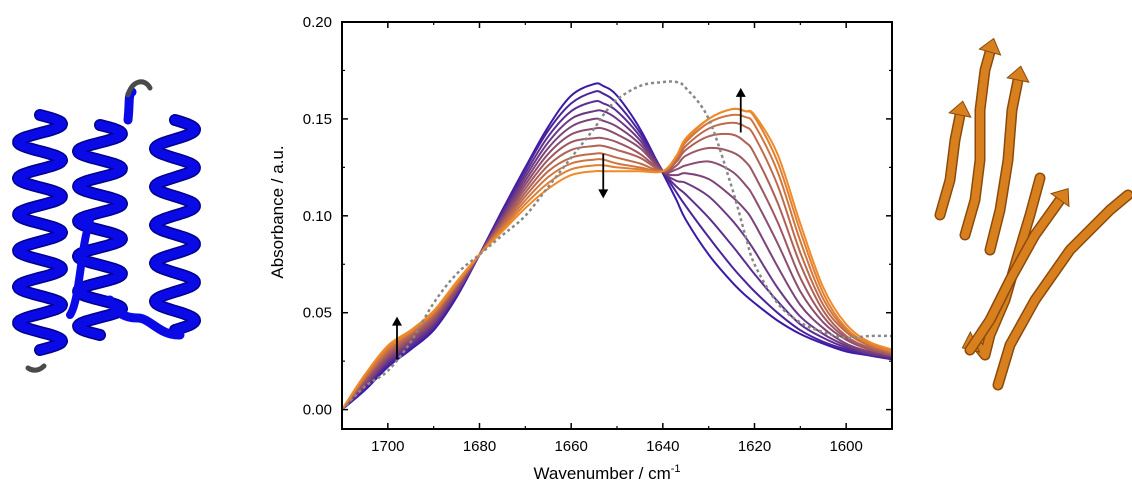 The width and height of the screenshot is (1132, 490). What do you see at coordinates (106, 226) in the screenshot?
I see `alpha-helix-bundle-illustration` at bounding box center [106, 226].